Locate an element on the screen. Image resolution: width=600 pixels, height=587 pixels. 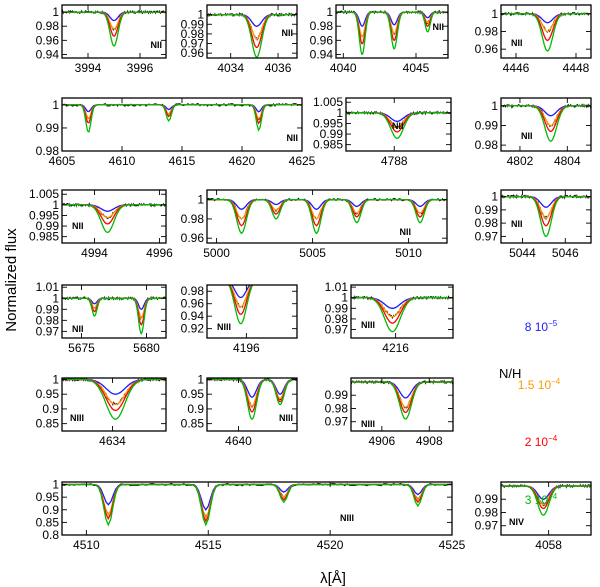
x-tick-label: 4058 is located at coordinates (548, 545).